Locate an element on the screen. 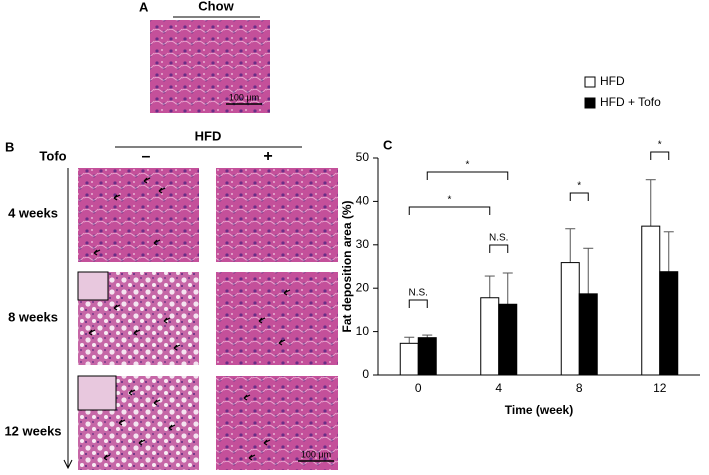  x-tick-label: 4 is located at coordinates (498, 388).